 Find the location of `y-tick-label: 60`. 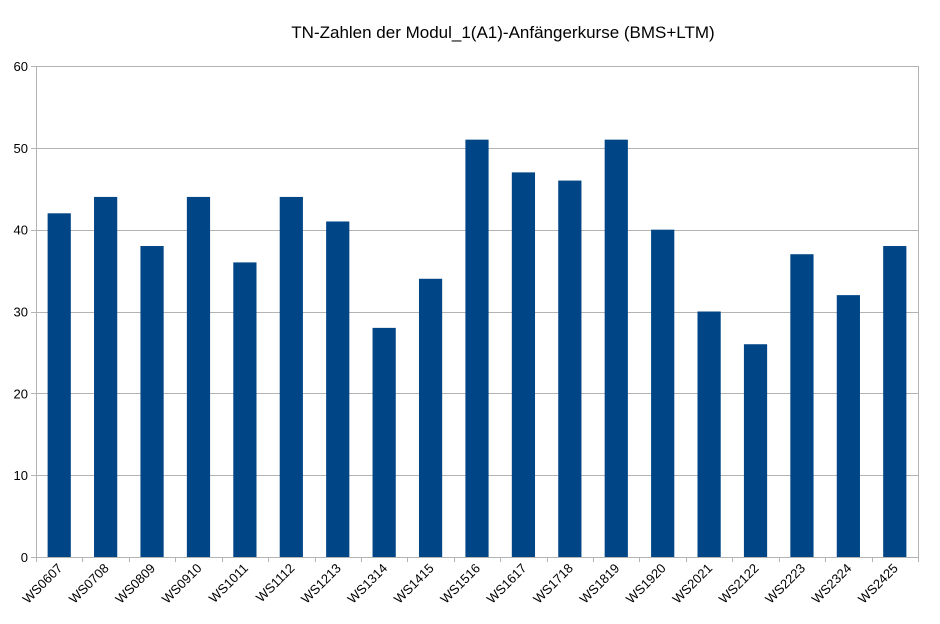

y-tick-label: 60 is located at coordinates (21, 66).